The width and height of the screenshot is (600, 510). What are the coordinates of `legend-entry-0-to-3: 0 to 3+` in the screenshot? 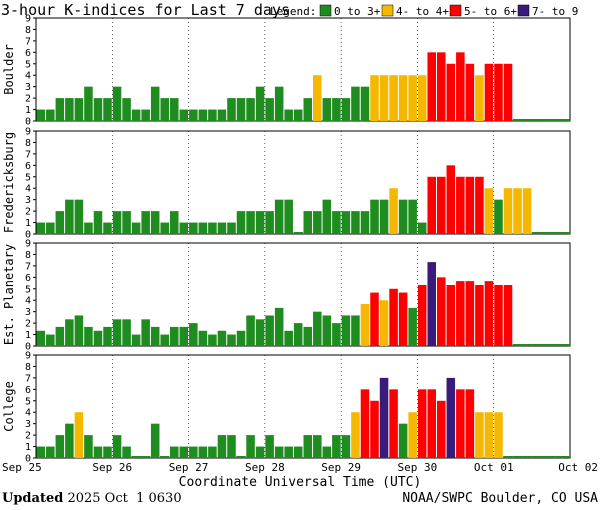 It's located at (357, 11).